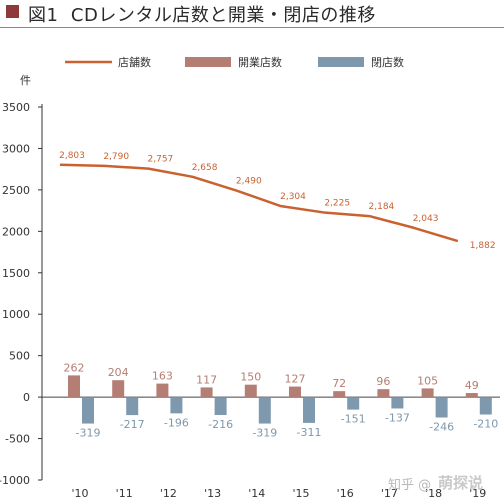  Describe the element at coordinates (72, 156) in the screenshot. I see `line-store-count-label: 2,803` at that location.